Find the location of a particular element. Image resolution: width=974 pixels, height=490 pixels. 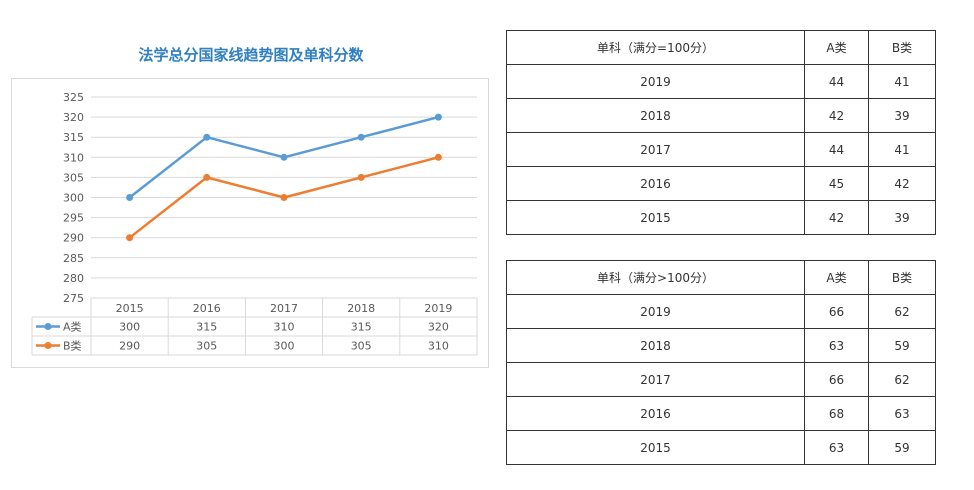

y-tick-label: 290 is located at coordinates (73, 238).